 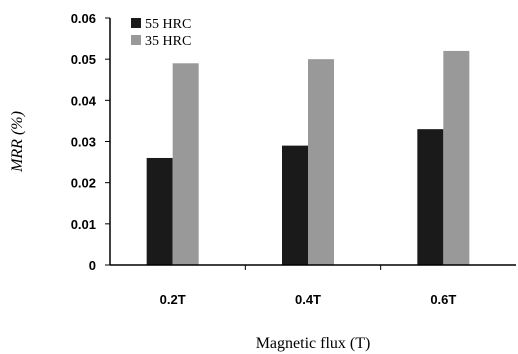 What do you see at coordinates (430, 197) in the screenshot?
I see `bar-55-hrc-06t` at bounding box center [430, 197].